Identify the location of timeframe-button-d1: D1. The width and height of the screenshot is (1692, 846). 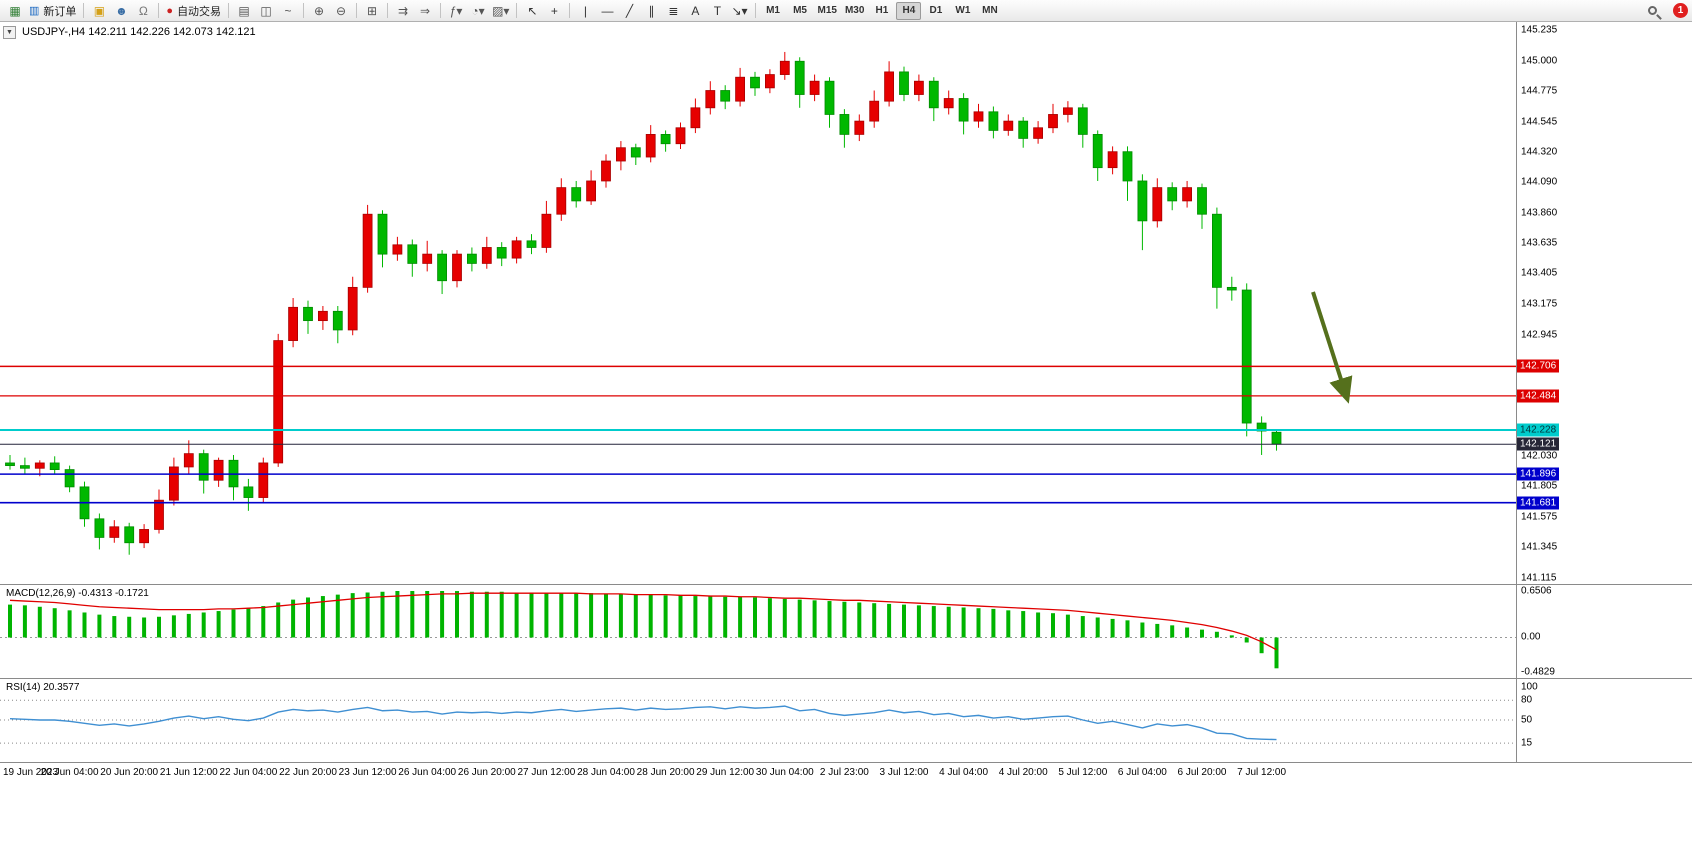
(936, 10).